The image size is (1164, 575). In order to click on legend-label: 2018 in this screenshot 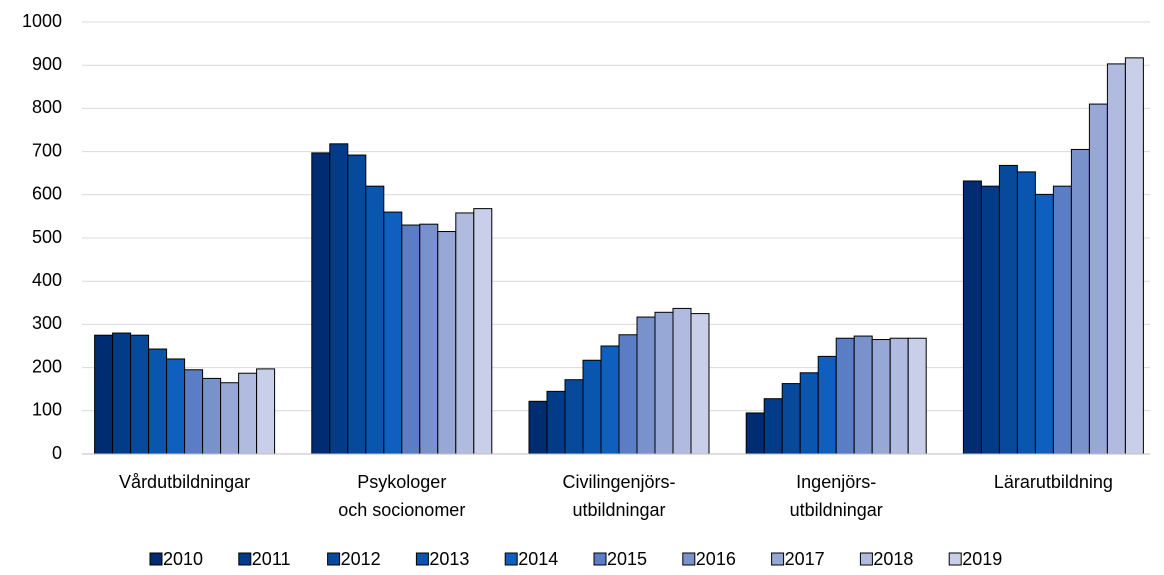, I will do `click(893, 559)`.